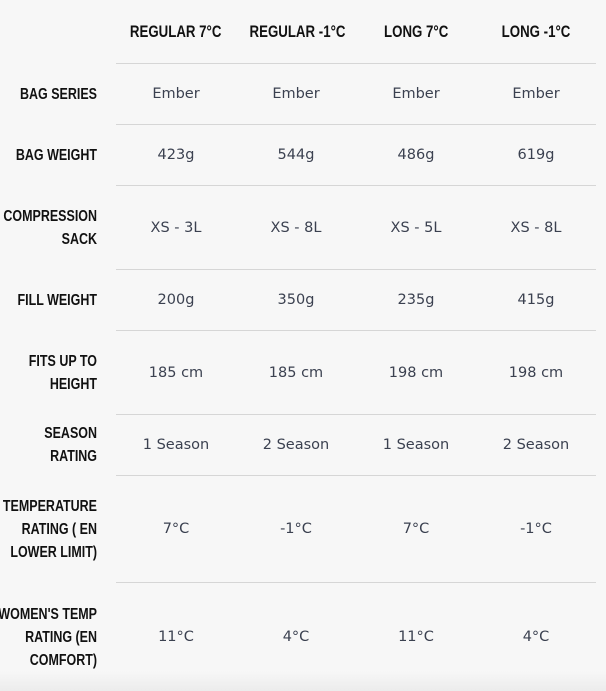 The height and width of the screenshot is (691, 606). Describe the element at coordinates (56, 155) in the screenshot. I see `row-label: BAG WEIGHT` at that location.